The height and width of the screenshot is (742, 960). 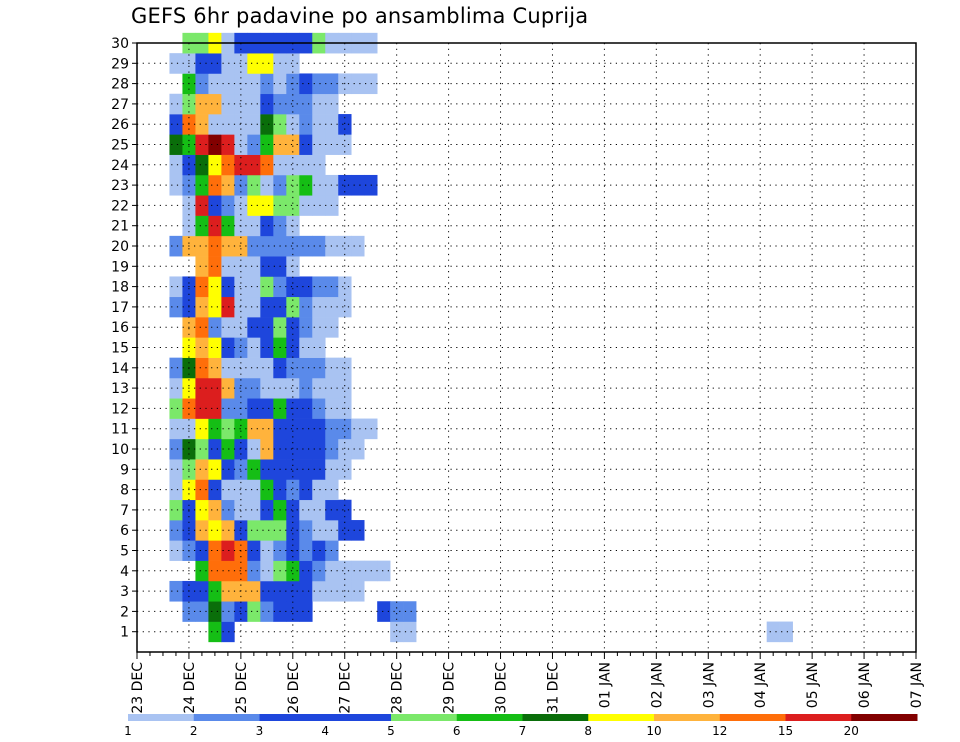 I want to click on y-tick-label: 26, so click(x=120, y=125).